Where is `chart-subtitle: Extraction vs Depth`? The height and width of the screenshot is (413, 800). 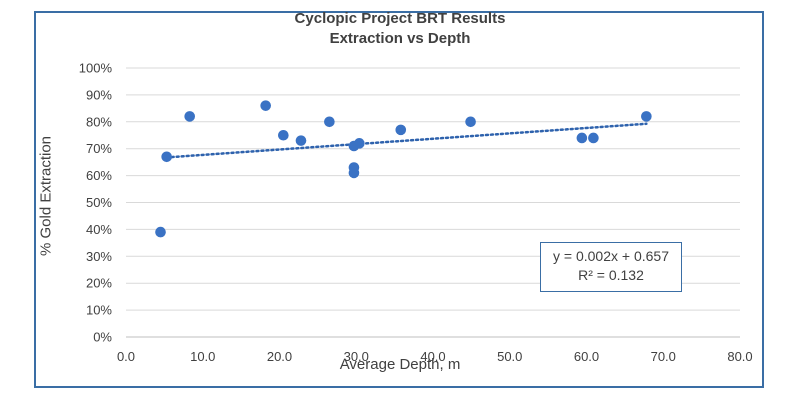 chart-subtitle: Extraction vs Depth is located at coordinates (400, 38).